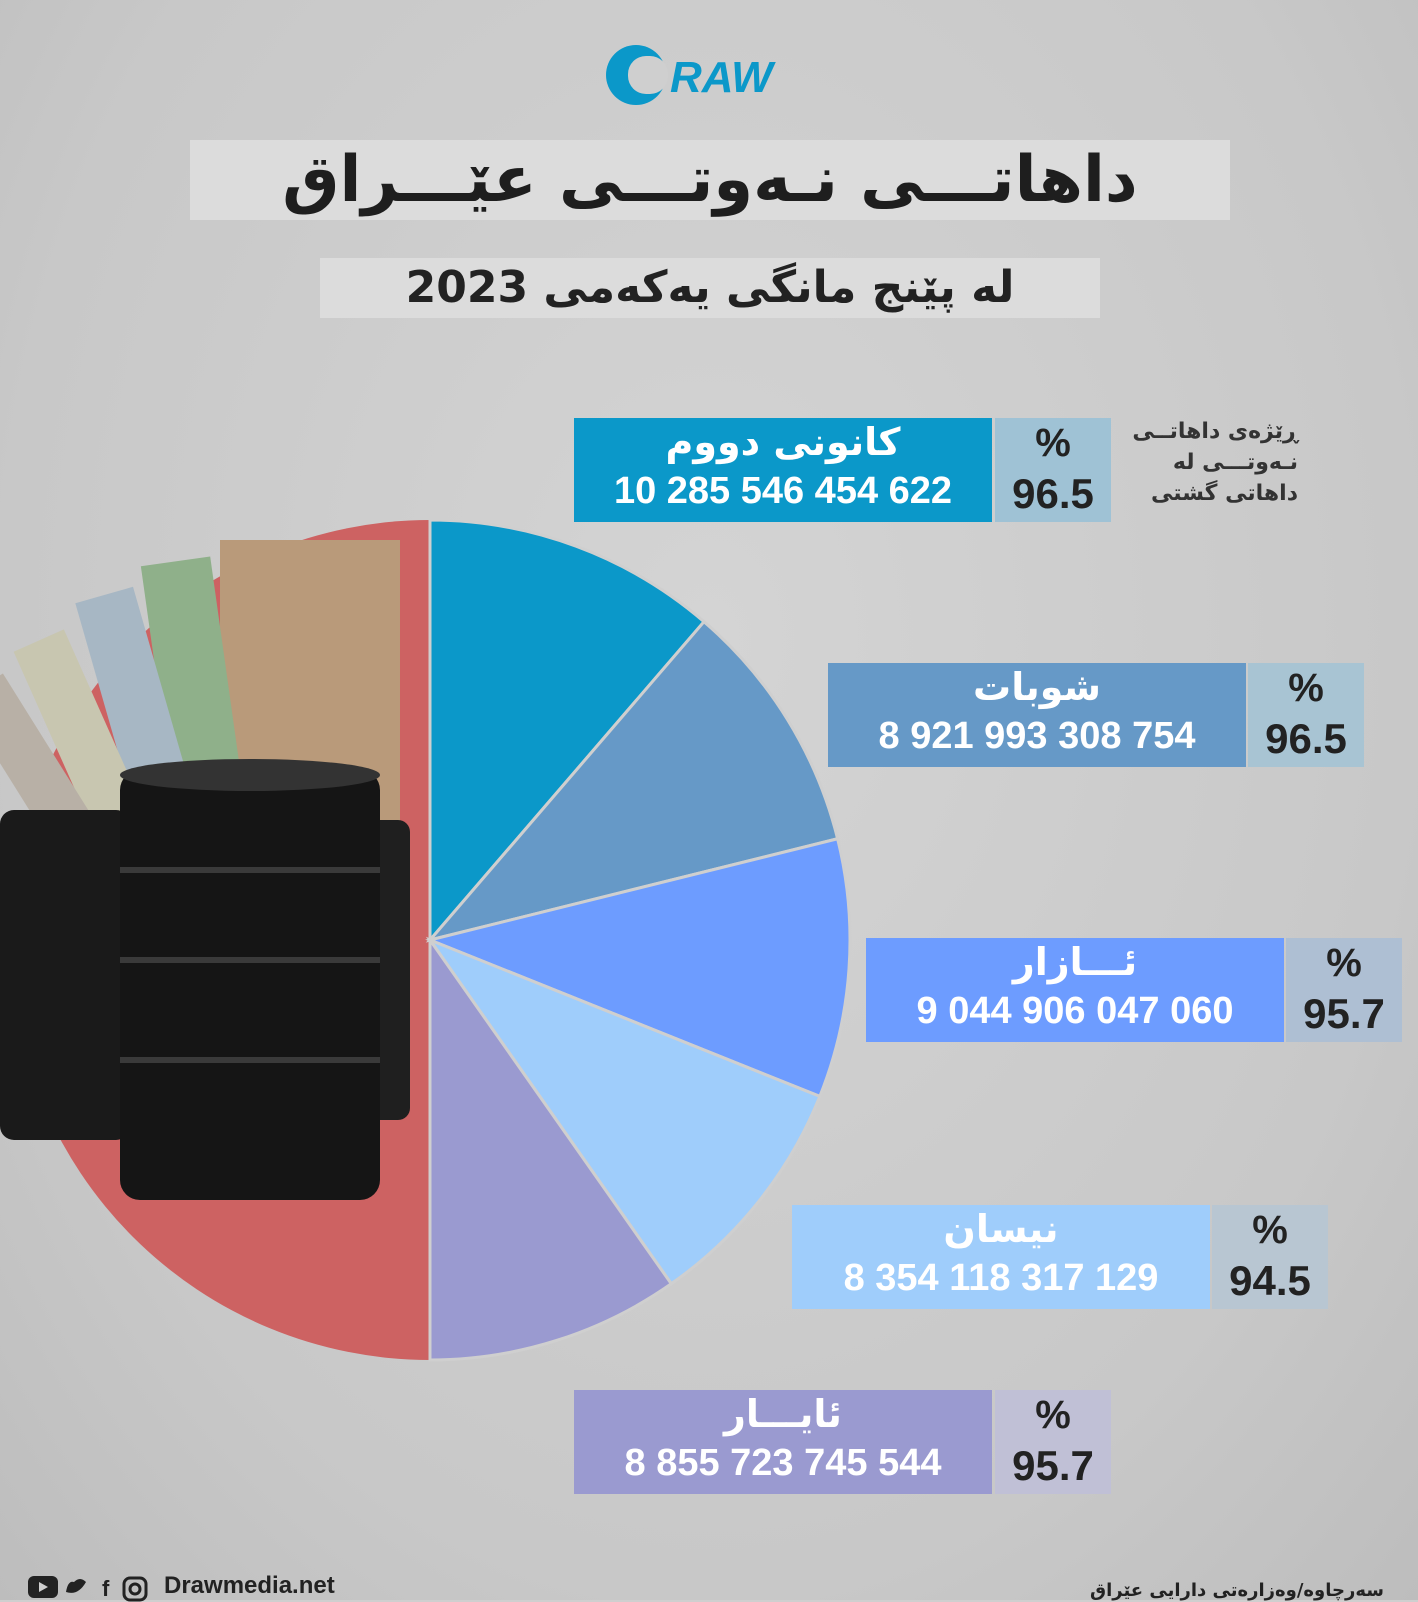 Image resolution: width=1418 pixels, height=1602 pixels. I want to click on pct-symbol-5: %, so click(1053, 1415).